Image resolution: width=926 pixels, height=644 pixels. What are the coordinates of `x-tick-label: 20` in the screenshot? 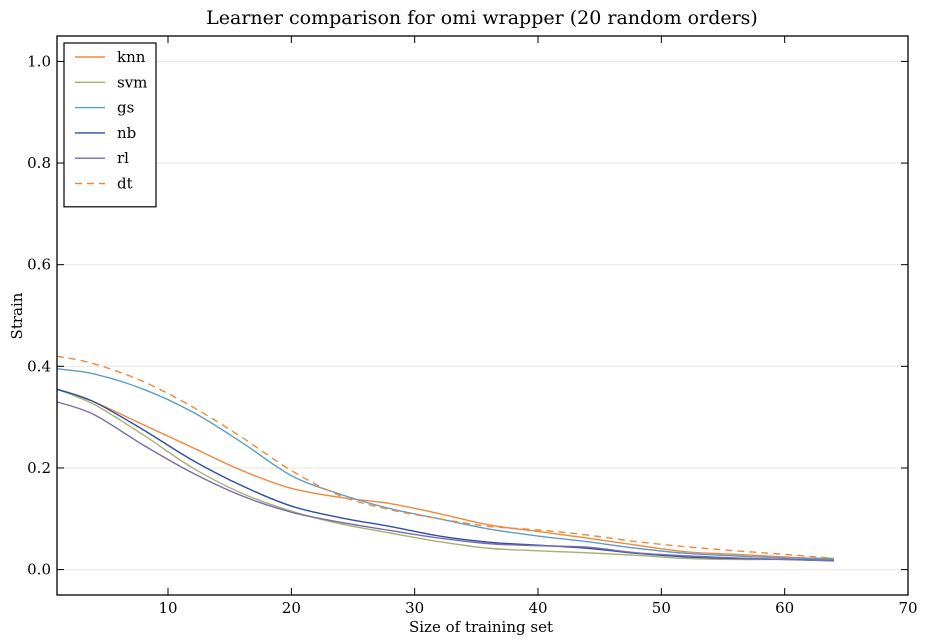 It's located at (291, 608).